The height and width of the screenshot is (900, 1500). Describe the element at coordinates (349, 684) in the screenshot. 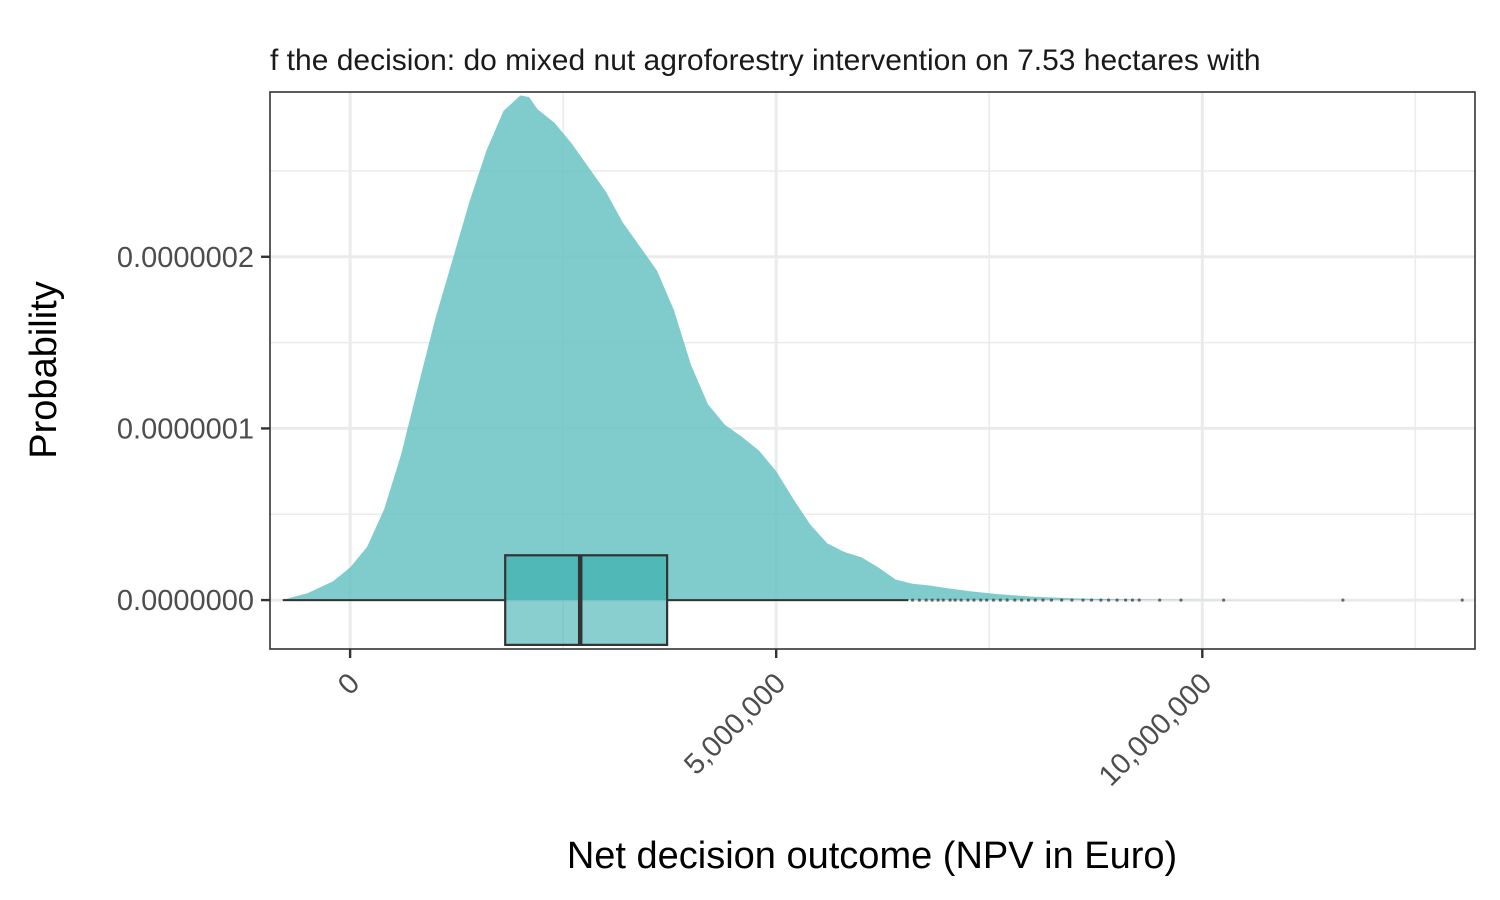

I see `x-tick-label: 0` at that location.